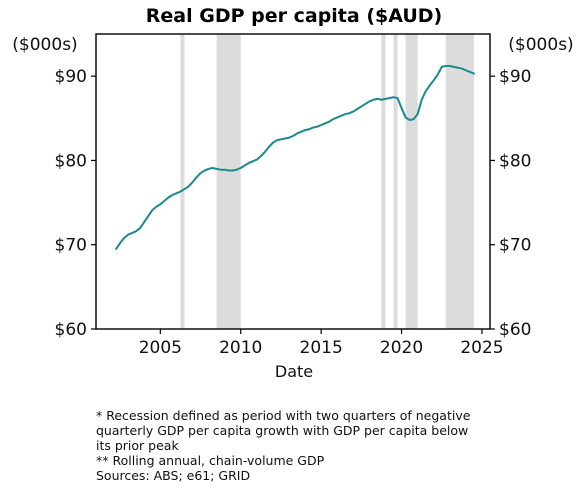 The image size is (588, 498). I want to click on x-tick-label: 2010, so click(240, 348).